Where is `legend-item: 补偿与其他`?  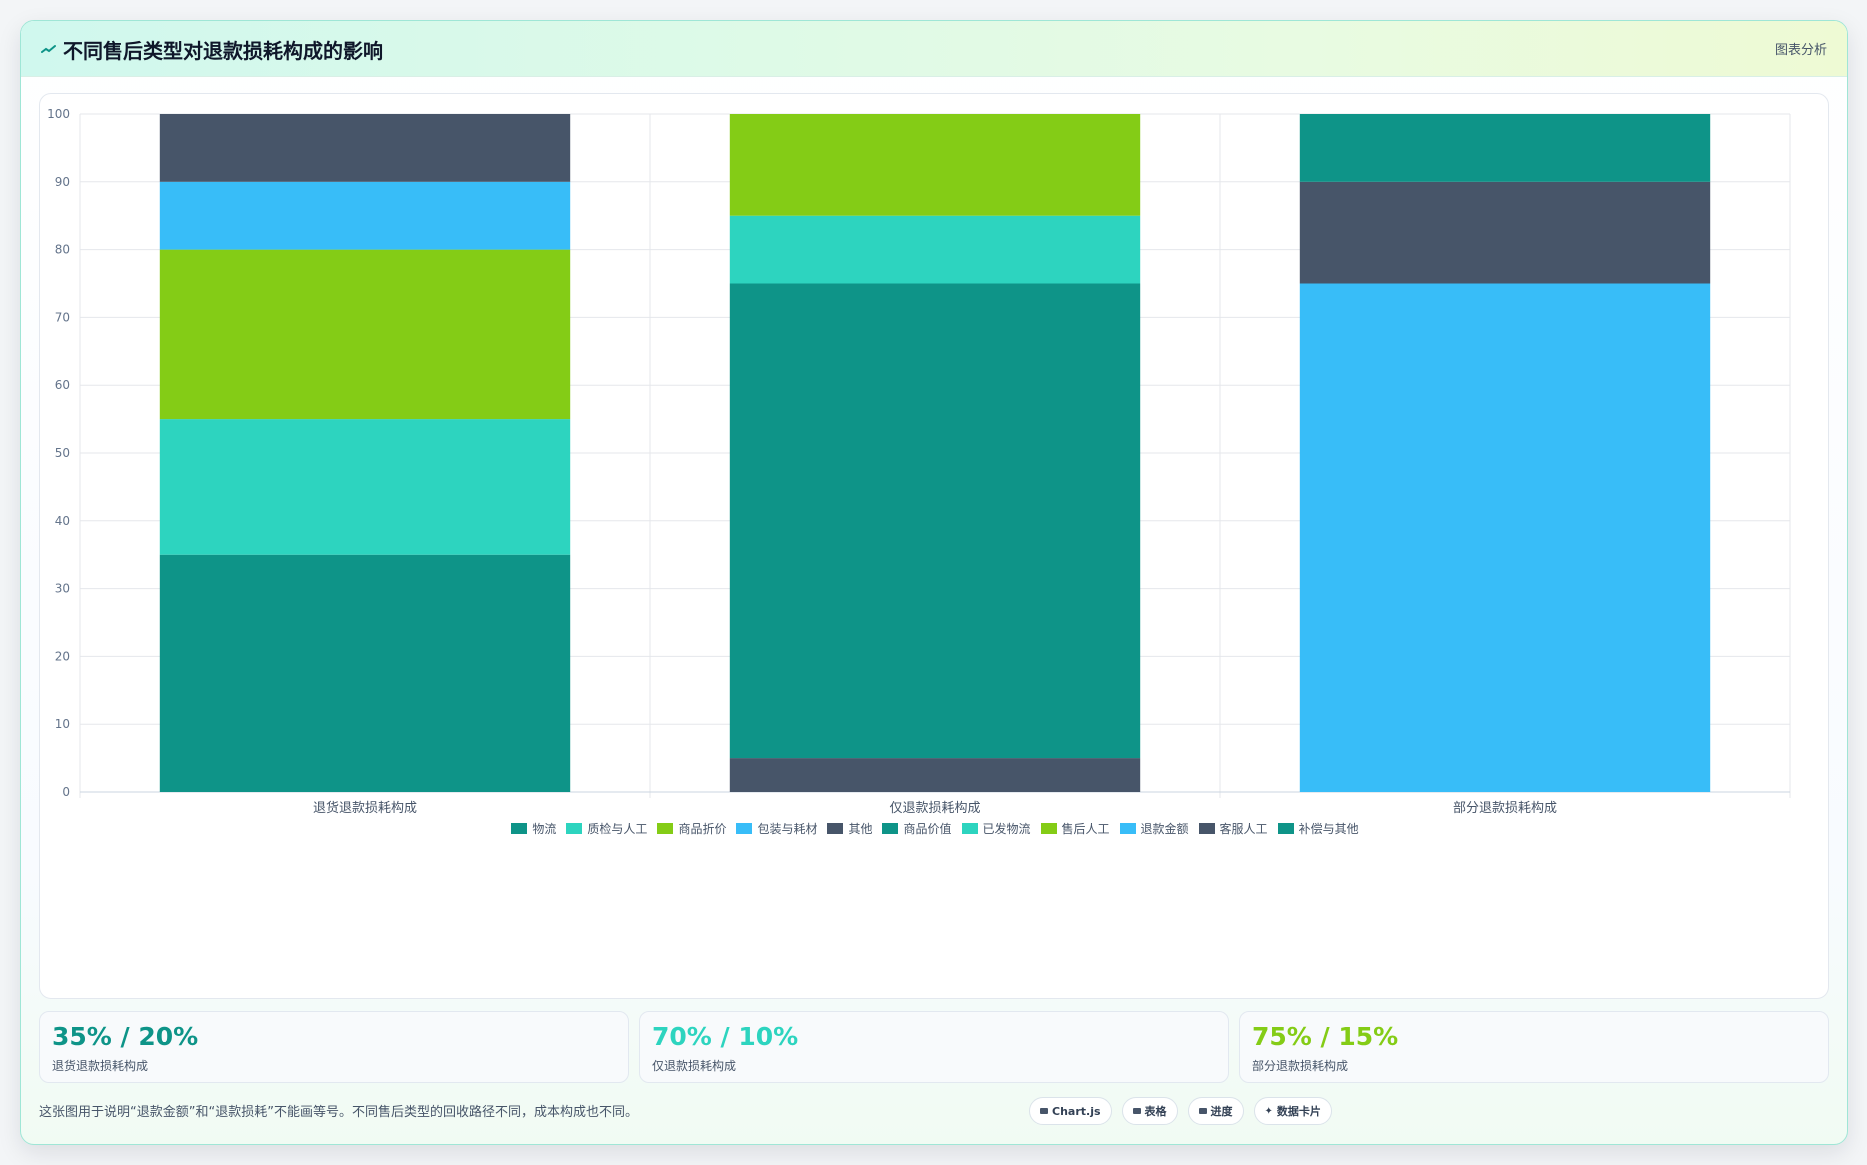
legend-item: 补偿与其他 is located at coordinates (1318, 828).